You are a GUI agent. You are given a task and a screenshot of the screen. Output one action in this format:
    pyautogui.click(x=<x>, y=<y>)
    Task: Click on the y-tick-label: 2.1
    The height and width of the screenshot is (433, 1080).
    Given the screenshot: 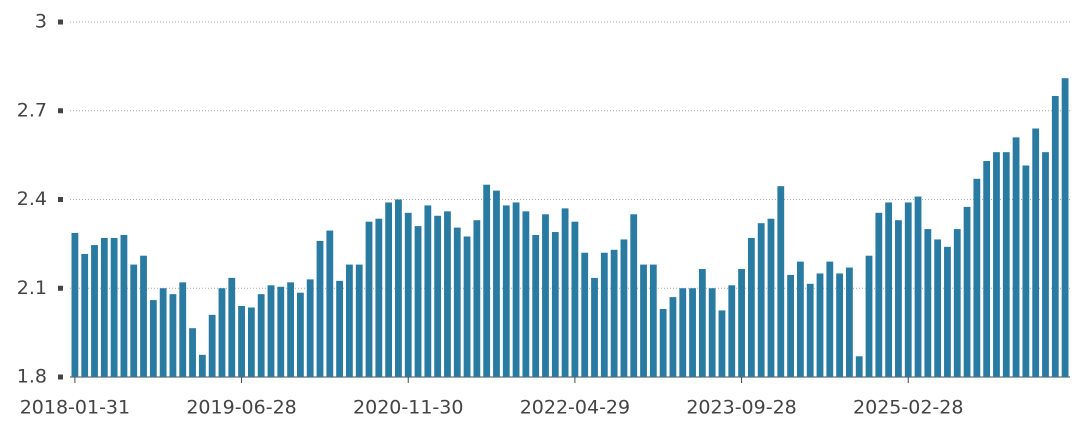 What is the action you would take?
    pyautogui.click(x=32, y=288)
    